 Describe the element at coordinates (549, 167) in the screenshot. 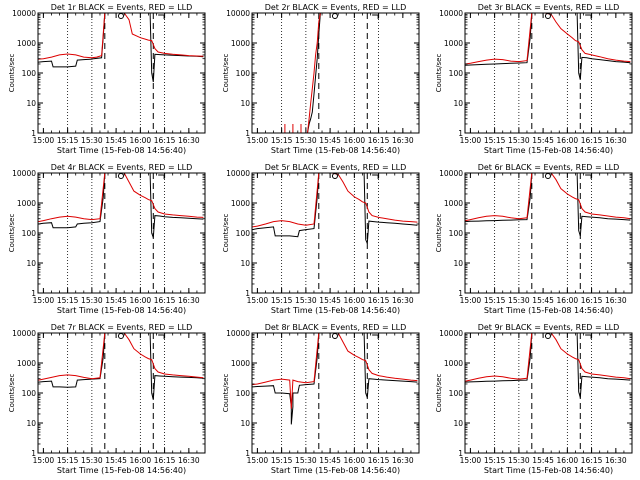

I see `panel-title: Det 6r BLACK = Events, RED = LLD` at that location.